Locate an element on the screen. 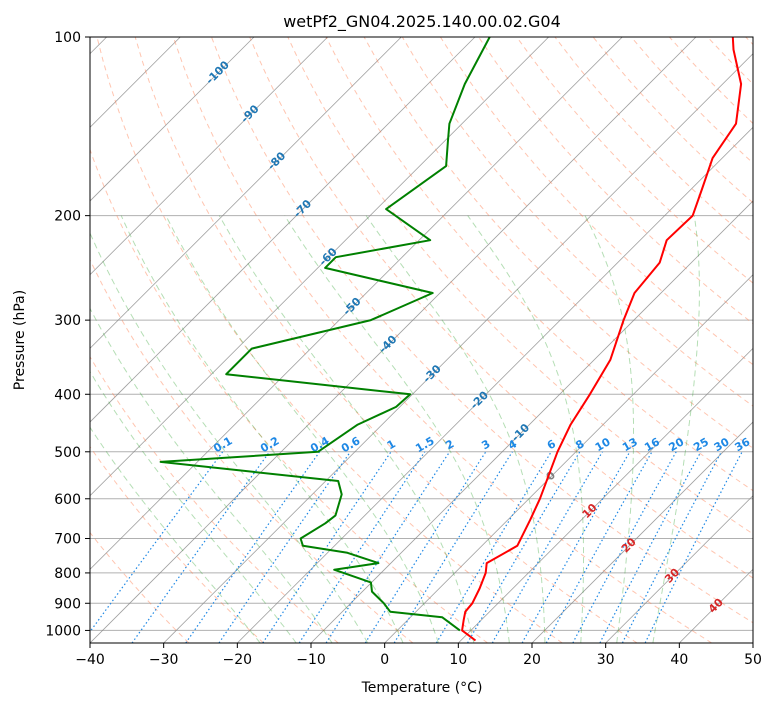 The height and width of the screenshot is (708, 775). y-tick-label: 300 is located at coordinates (67, 321).